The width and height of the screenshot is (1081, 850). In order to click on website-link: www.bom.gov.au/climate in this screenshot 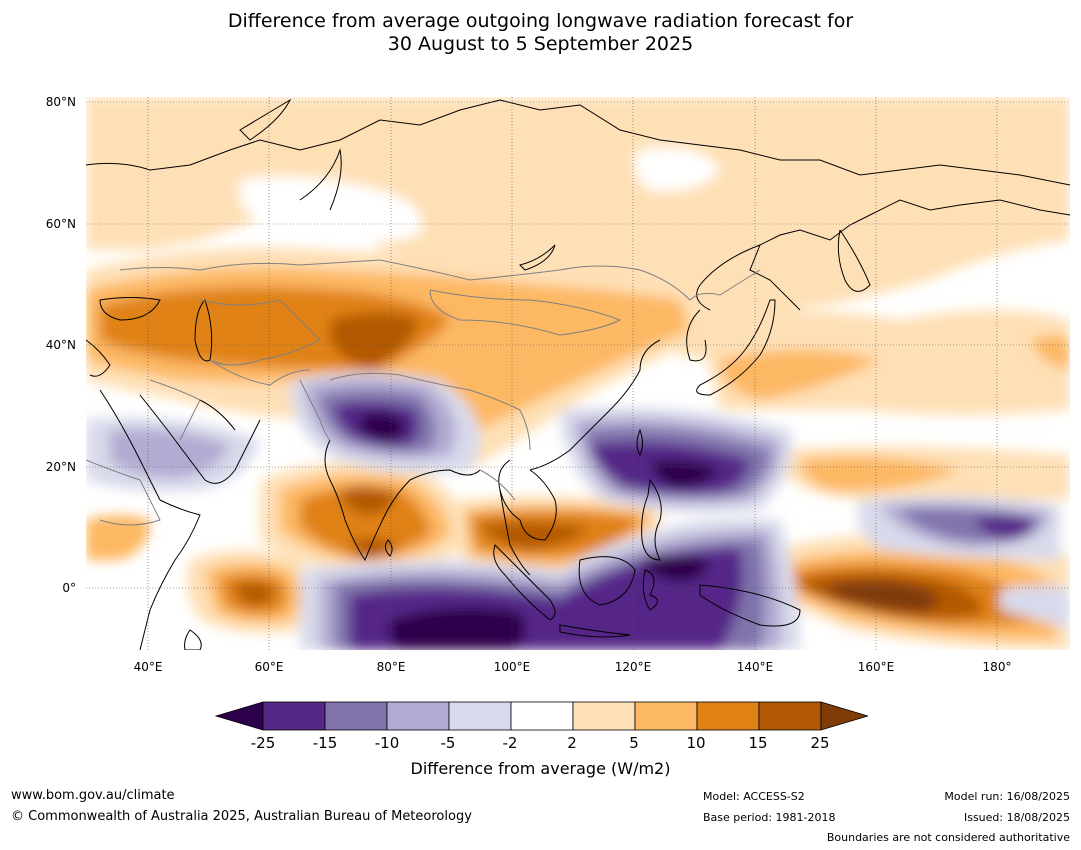, I will do `click(93, 795)`.